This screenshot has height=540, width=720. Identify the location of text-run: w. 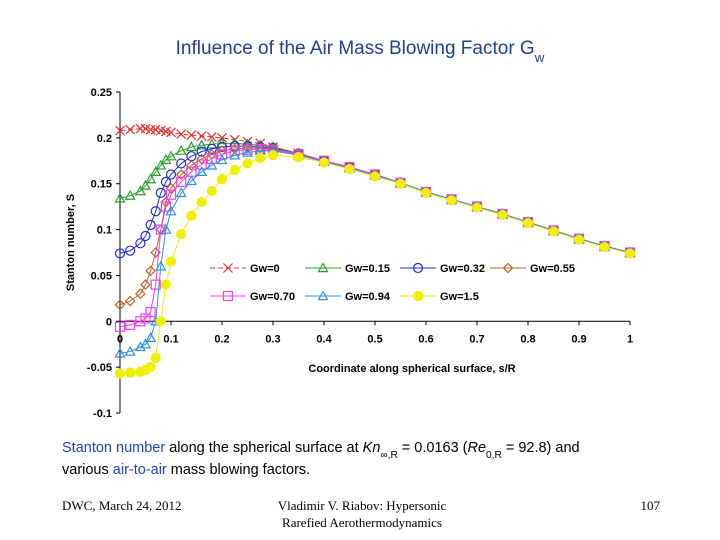
(539, 57).